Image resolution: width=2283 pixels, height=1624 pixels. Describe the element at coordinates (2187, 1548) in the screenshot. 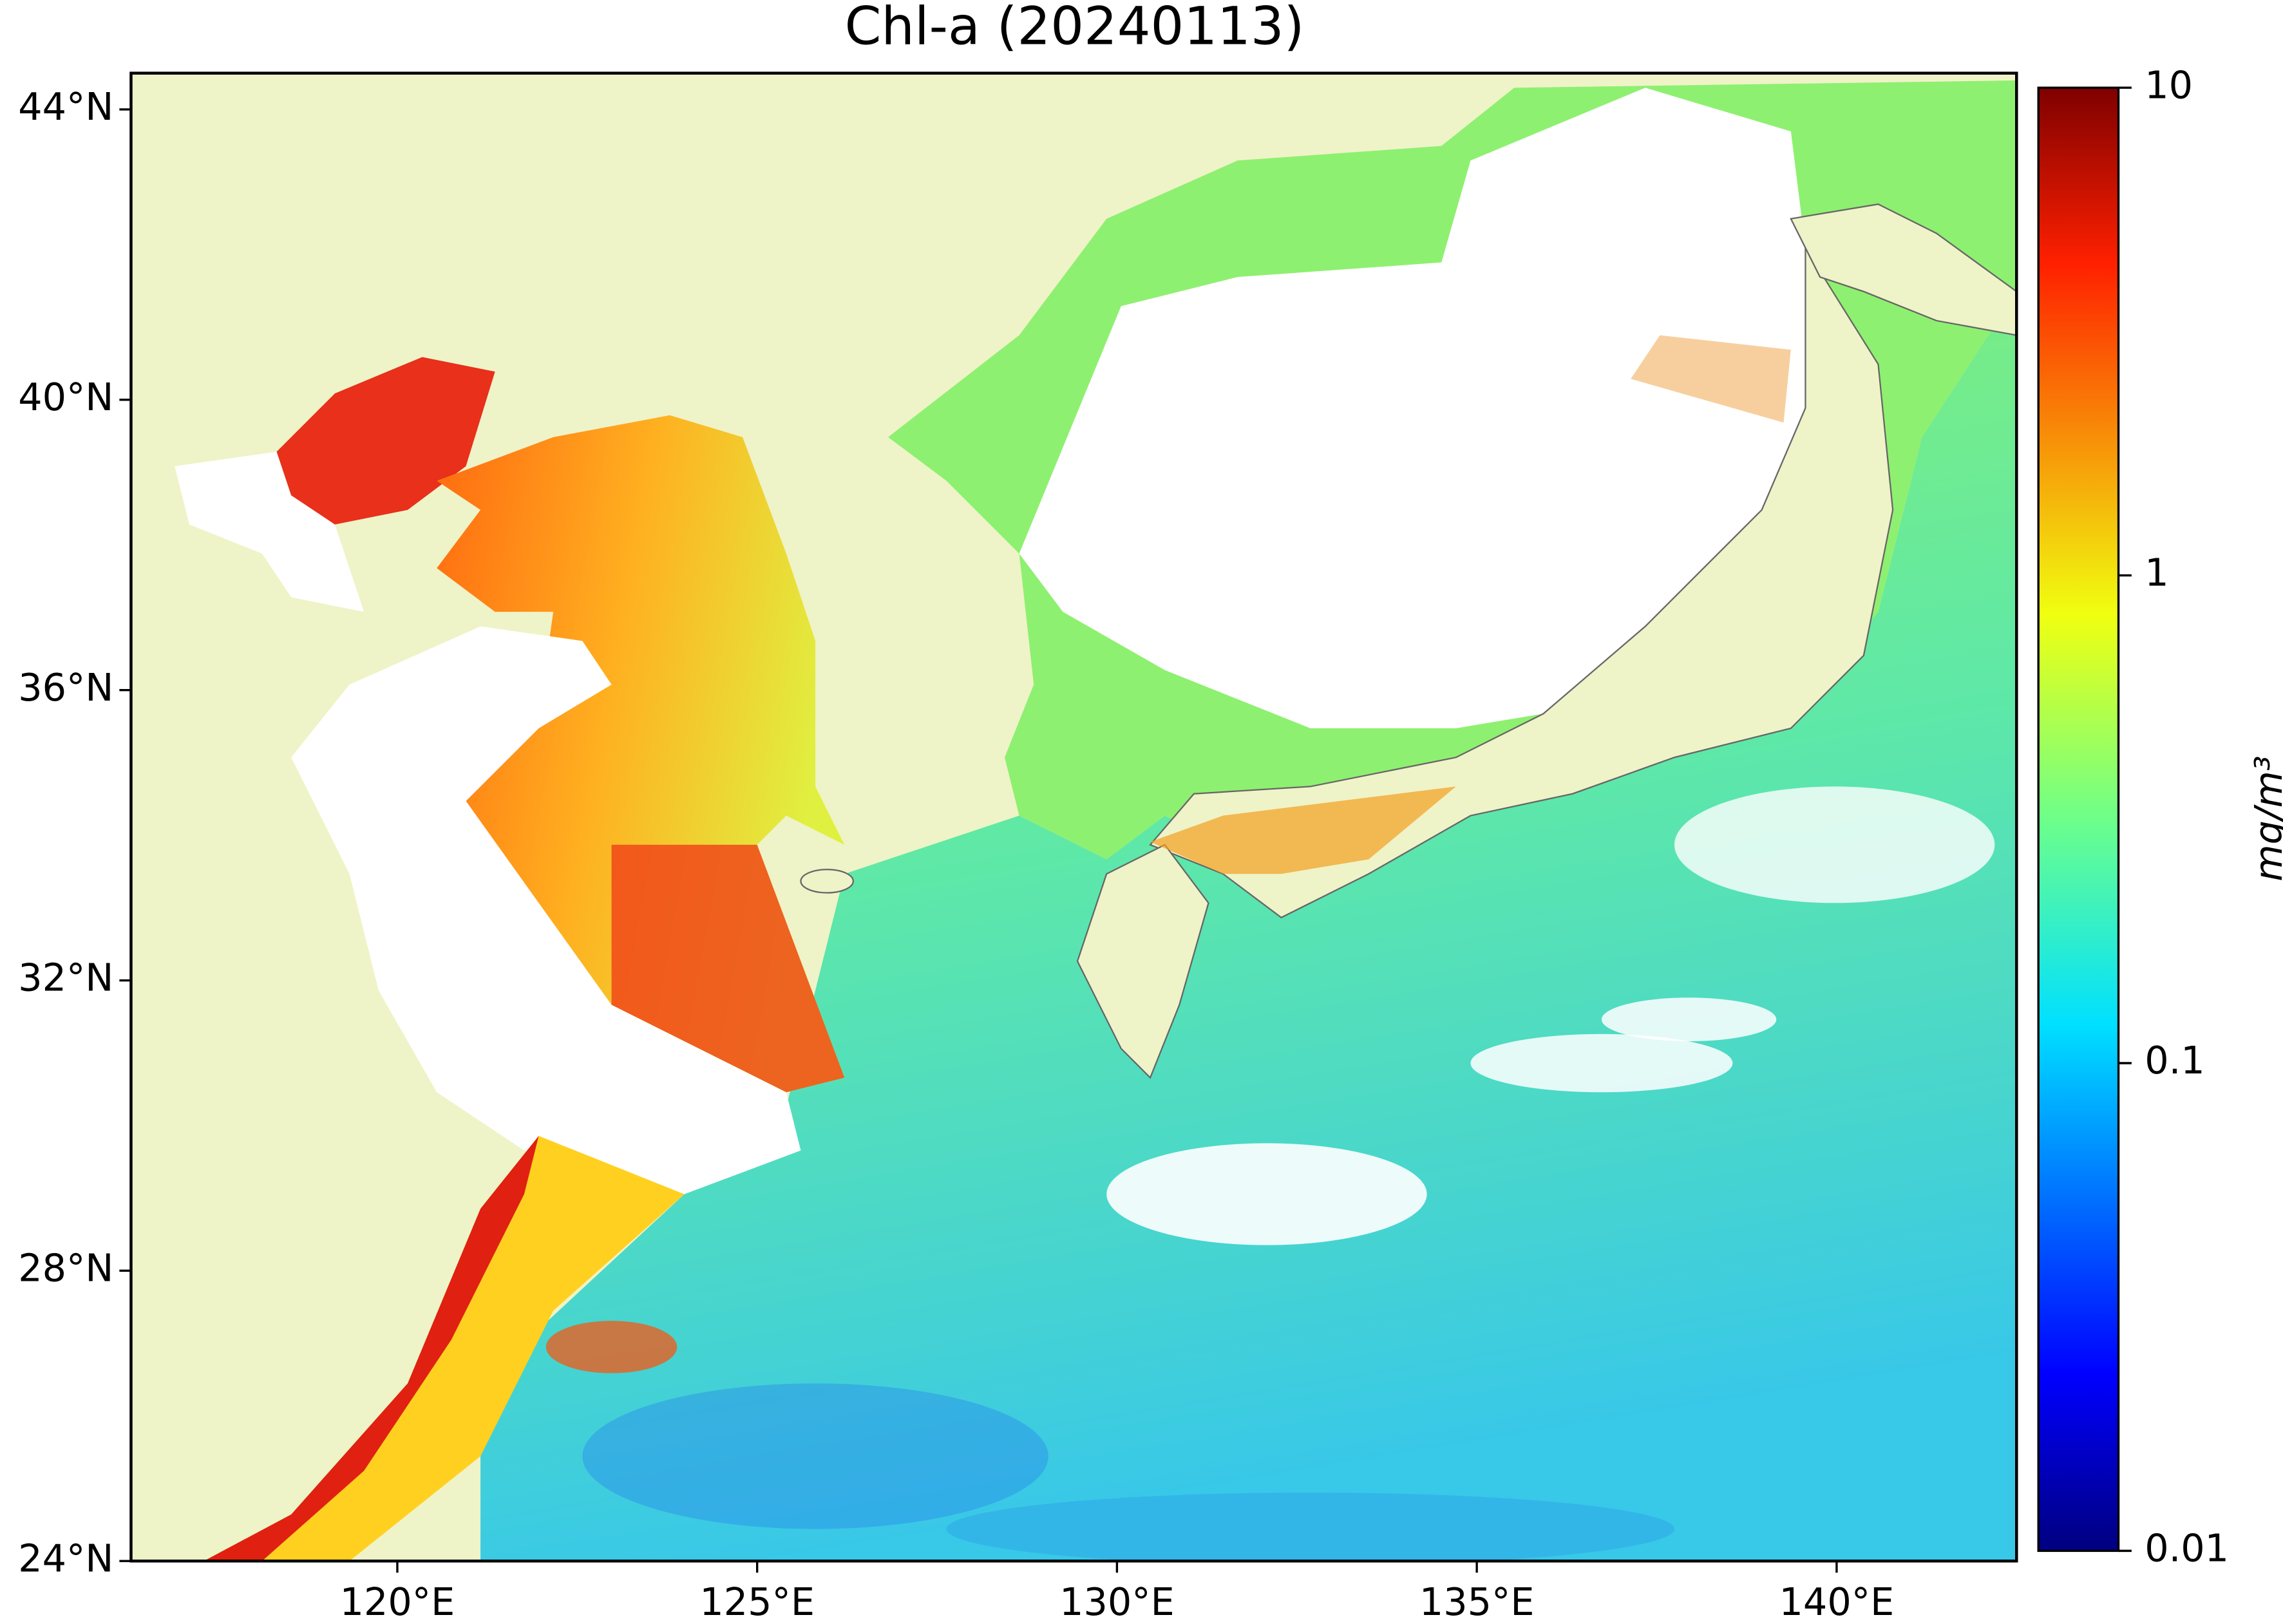

I see `colorbar-tick-label: 0.01` at that location.